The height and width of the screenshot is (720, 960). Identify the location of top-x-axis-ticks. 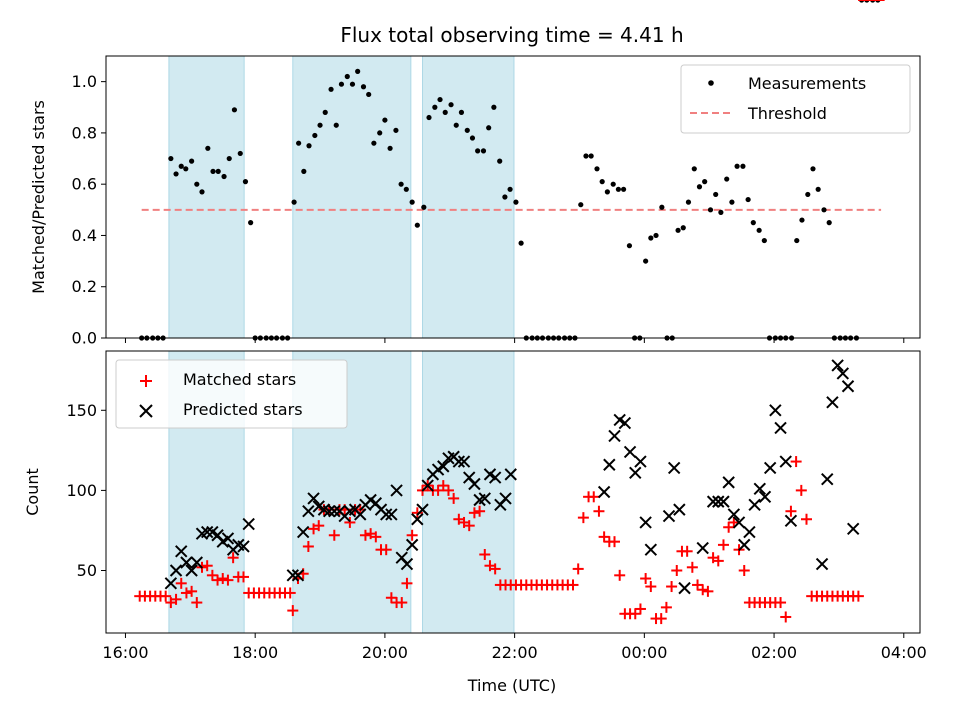
(514, 340).